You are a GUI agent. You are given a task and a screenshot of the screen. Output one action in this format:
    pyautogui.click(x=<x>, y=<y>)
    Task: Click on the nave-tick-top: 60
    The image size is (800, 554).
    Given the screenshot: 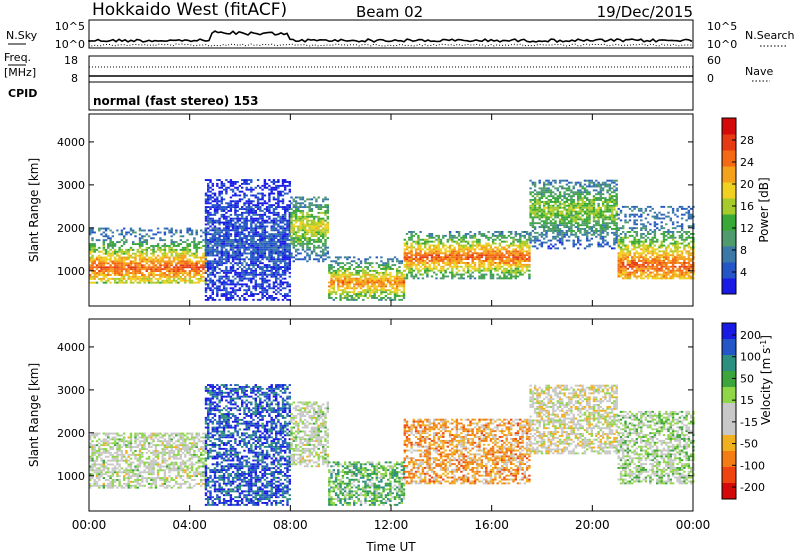 What is the action you would take?
    pyautogui.click(x=714, y=60)
    